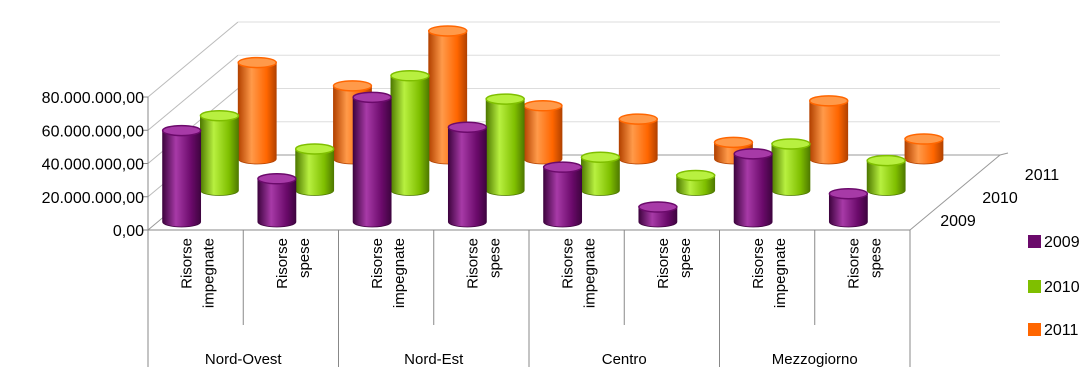  Describe the element at coordinates (958, 221) in the screenshot. I see `depth-label-2009: 2009` at that location.